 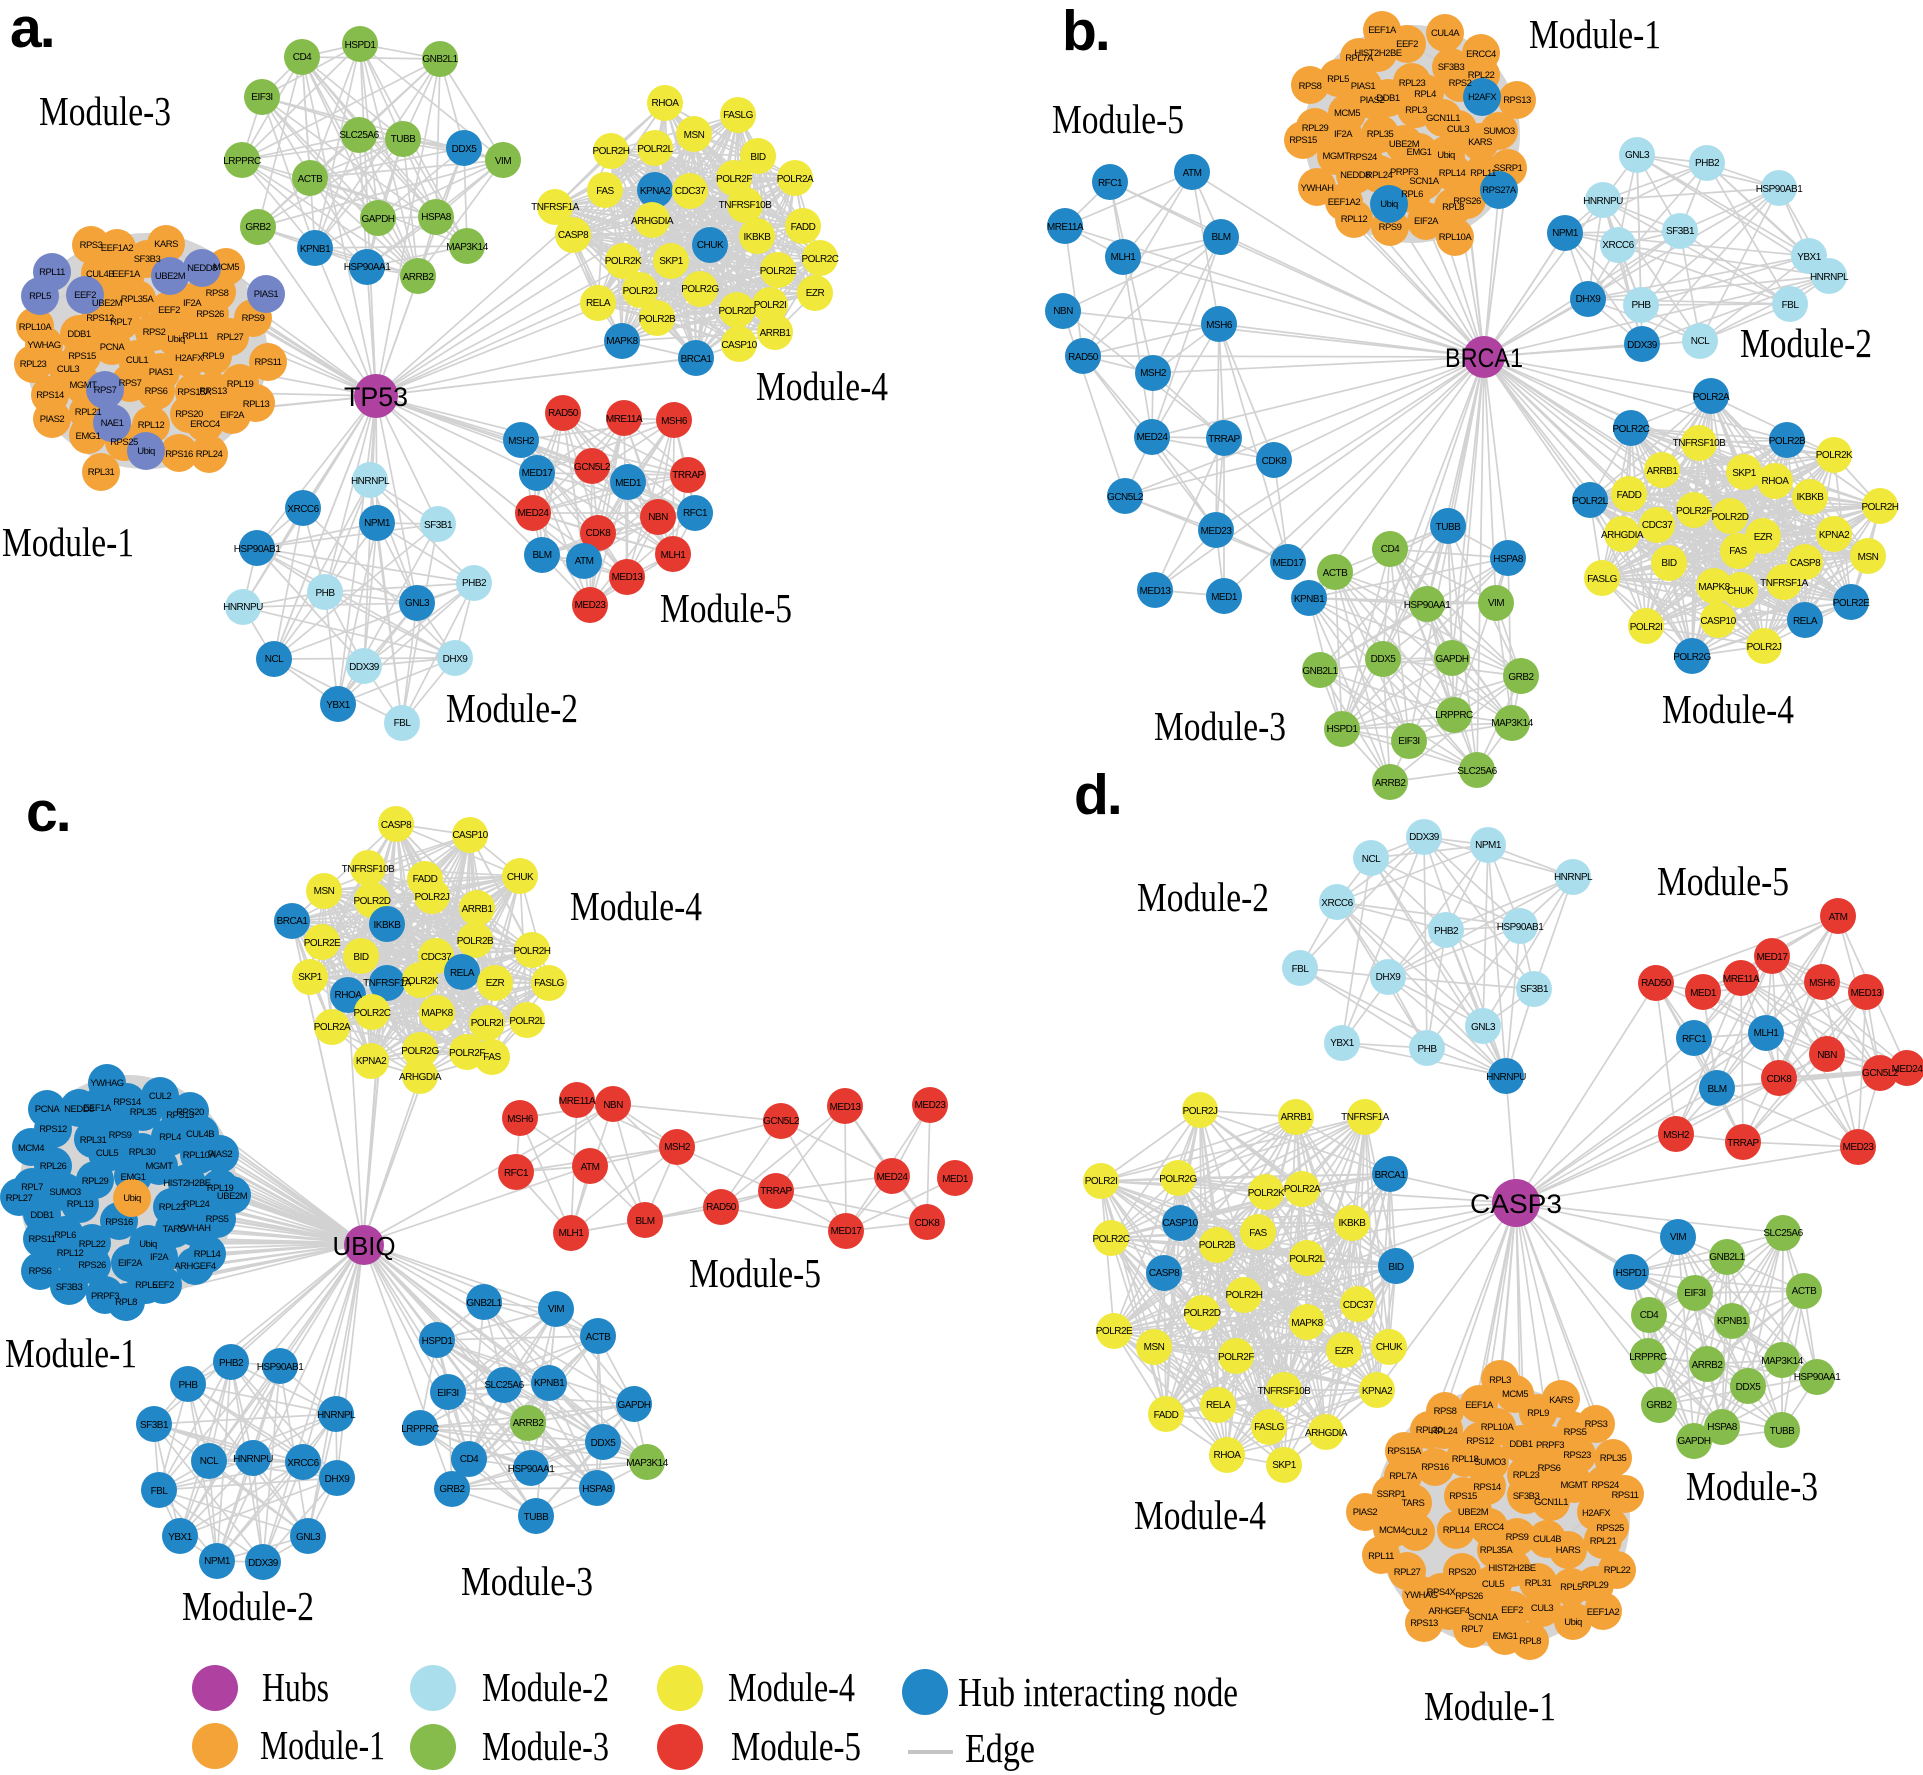 What do you see at coordinates (791, 1687) in the screenshot?
I see `svg-text: Module-4` at bounding box center [791, 1687].